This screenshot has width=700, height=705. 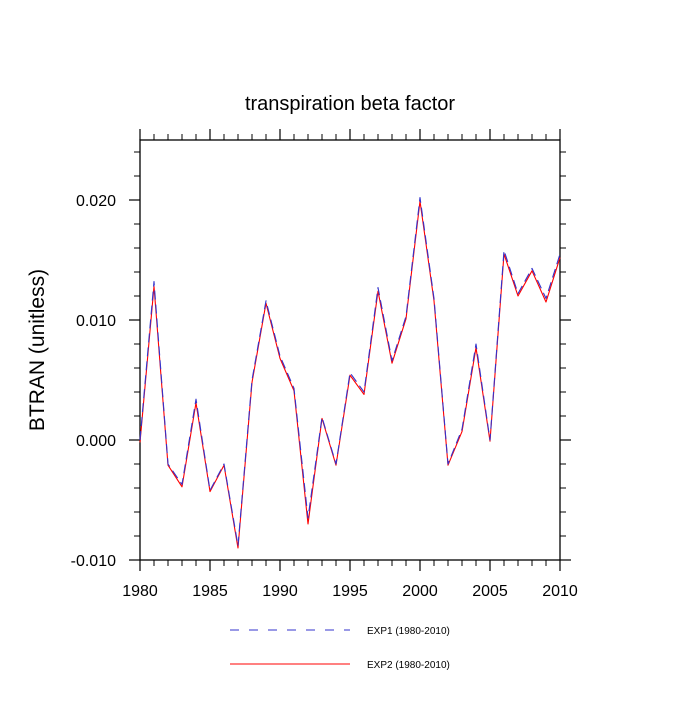 I want to click on y-tick-label: 0.010, so click(x=96, y=321).